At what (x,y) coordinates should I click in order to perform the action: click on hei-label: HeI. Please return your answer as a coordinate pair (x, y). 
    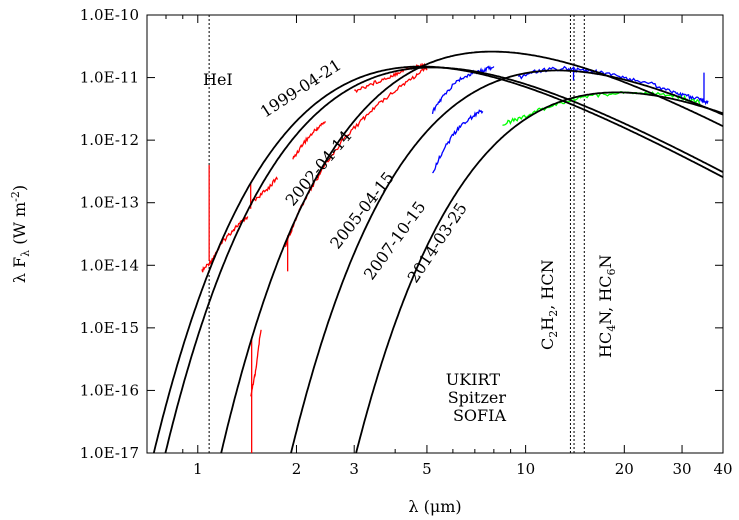
    Looking at the image, I should click on (218, 79).